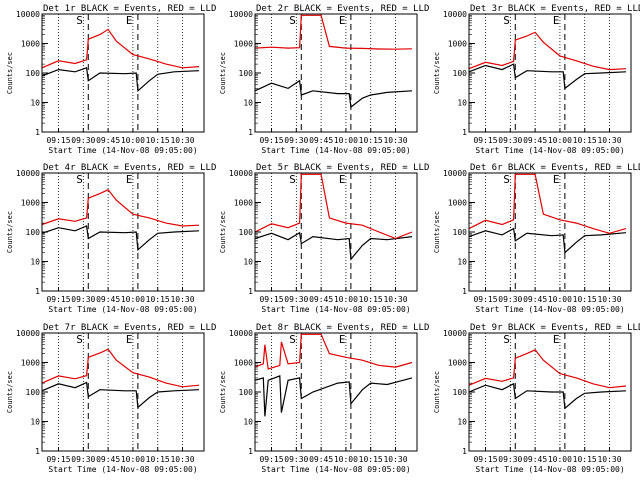  I want to click on chart-title: Det 9r BLACK = Events, RED = LLD, so click(555, 328).